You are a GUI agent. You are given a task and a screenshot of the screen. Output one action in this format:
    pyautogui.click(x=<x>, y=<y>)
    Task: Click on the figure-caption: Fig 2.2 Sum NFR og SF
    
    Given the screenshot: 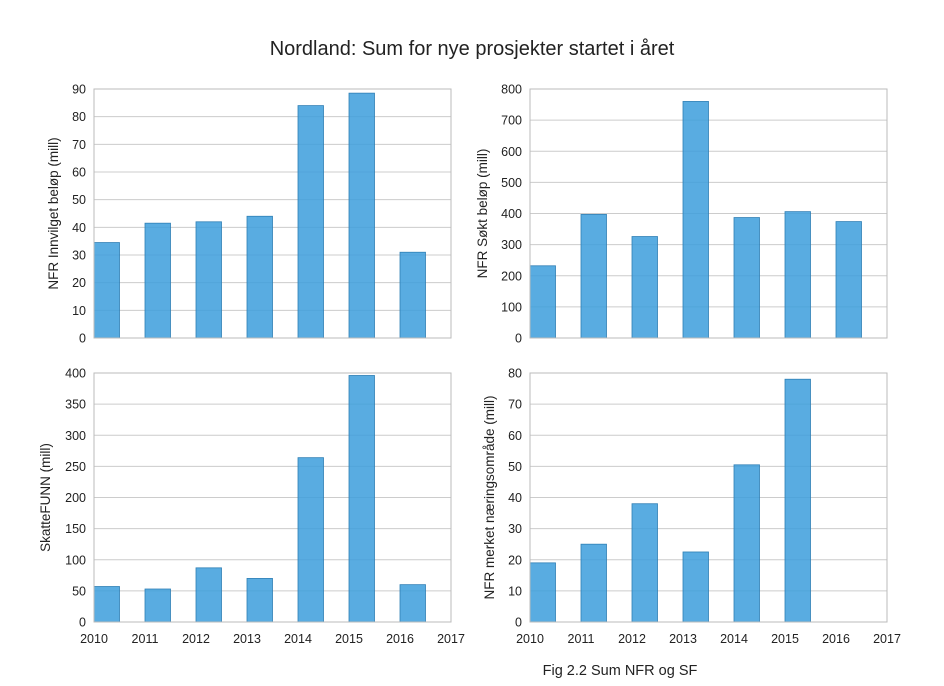 What is the action you would take?
    pyautogui.click(x=620, y=671)
    